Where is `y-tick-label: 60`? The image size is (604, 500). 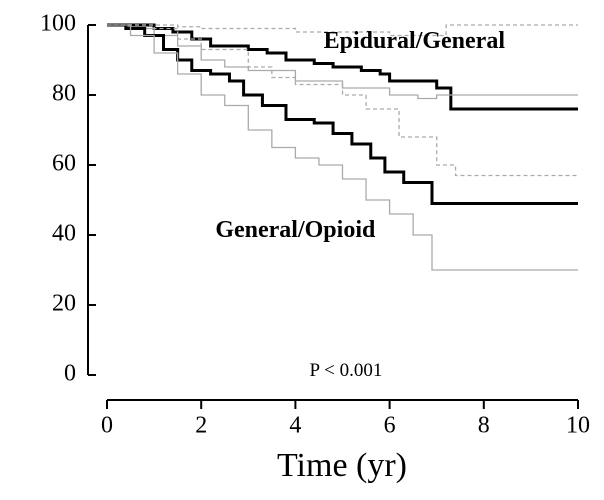
y-tick-label: 60 is located at coordinates (64, 164).